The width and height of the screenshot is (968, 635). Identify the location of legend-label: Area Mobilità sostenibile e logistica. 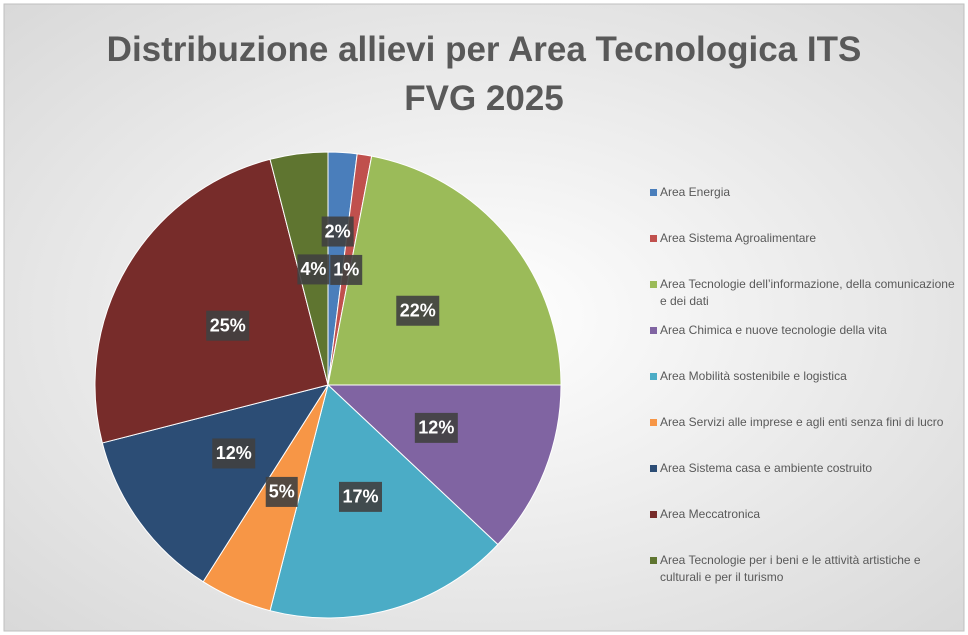
(753, 376).